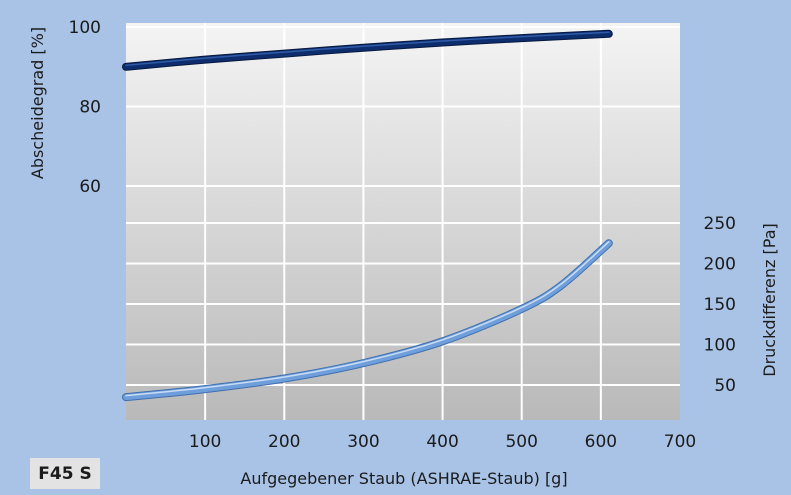  Describe the element at coordinates (363, 442) in the screenshot. I see `x-tick-label: 300` at that location.